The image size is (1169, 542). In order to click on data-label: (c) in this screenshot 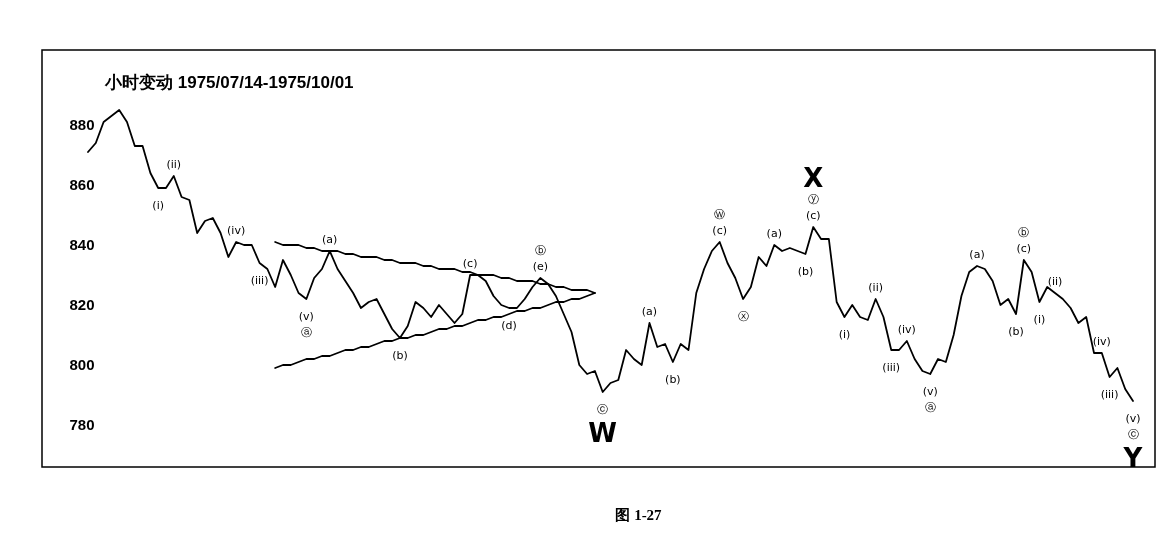, I will do `click(470, 263)`.